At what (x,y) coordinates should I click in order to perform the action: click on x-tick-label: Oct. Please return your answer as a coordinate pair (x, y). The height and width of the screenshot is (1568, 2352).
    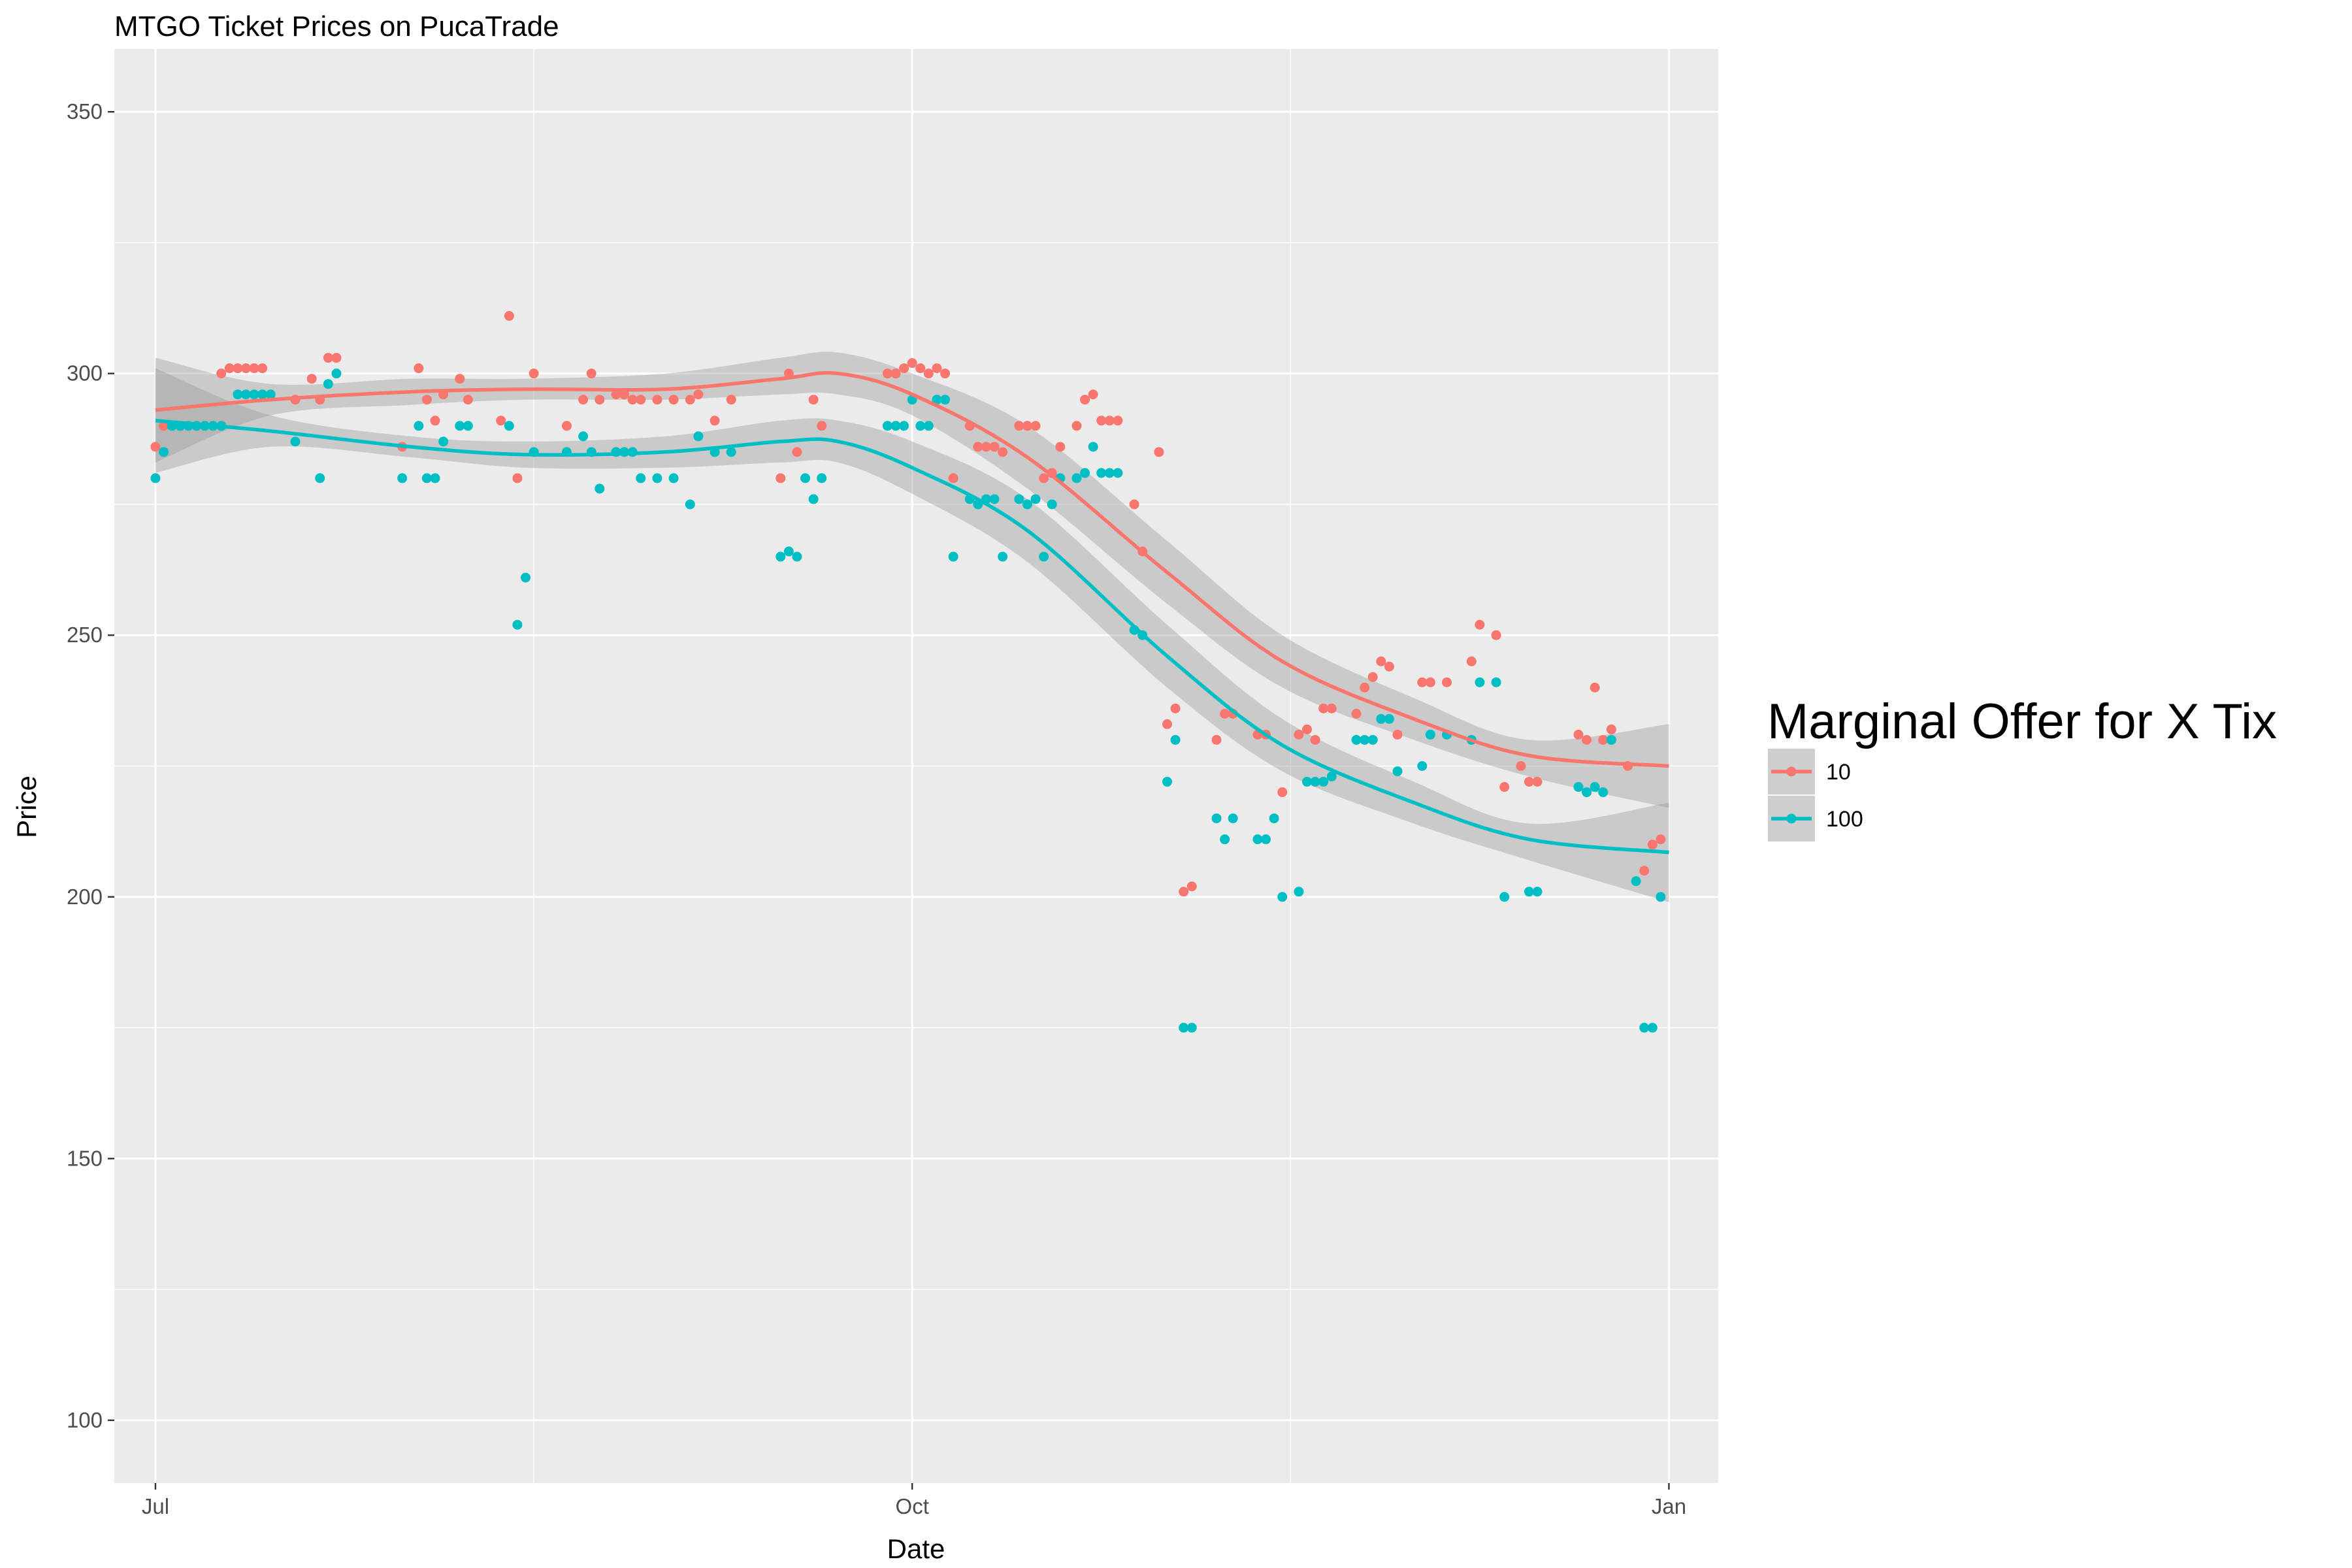
    Looking at the image, I should click on (912, 1506).